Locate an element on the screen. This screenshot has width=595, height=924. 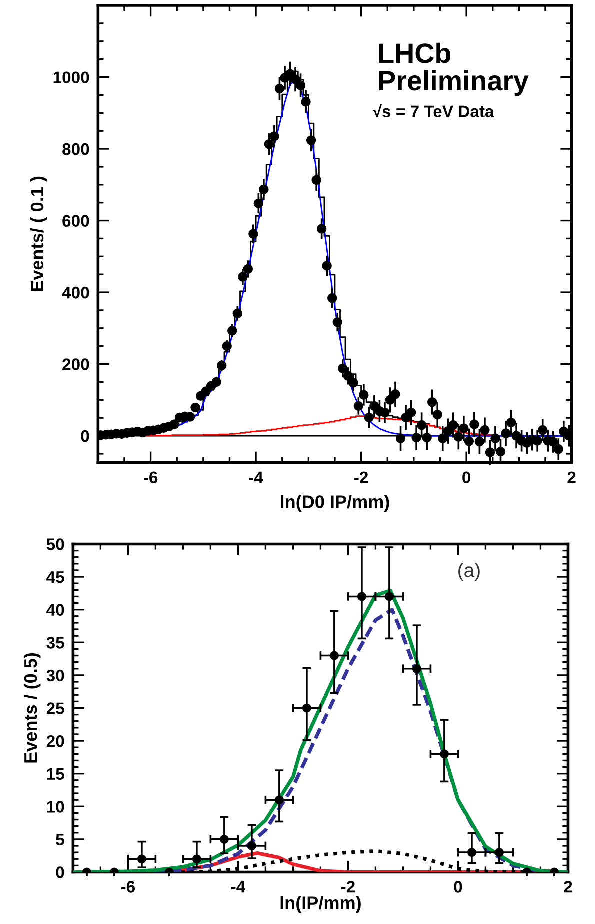
y-tick-label: 45 is located at coordinates (55, 578).